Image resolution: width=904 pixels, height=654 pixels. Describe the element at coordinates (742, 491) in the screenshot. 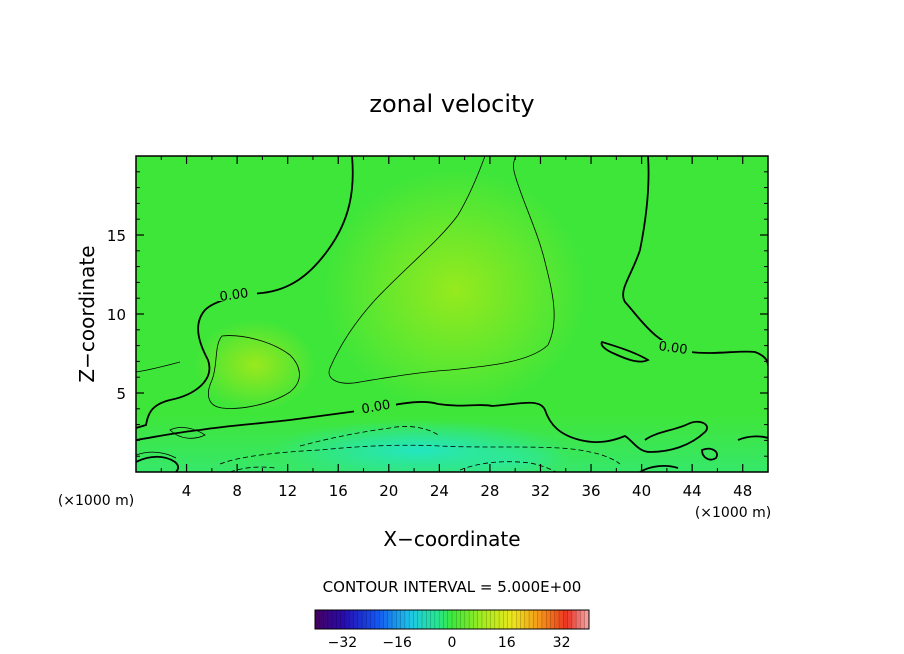

I see `x-tick-label-11: 48` at that location.